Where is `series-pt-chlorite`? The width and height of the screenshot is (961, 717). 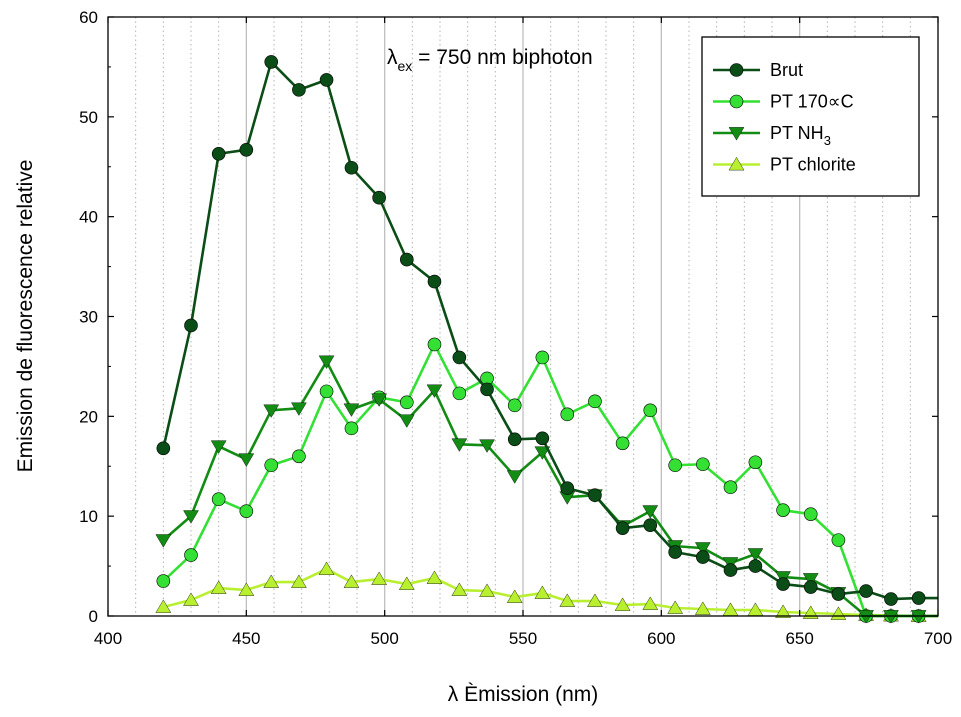 series-pt-chlorite is located at coordinates (546, 591).